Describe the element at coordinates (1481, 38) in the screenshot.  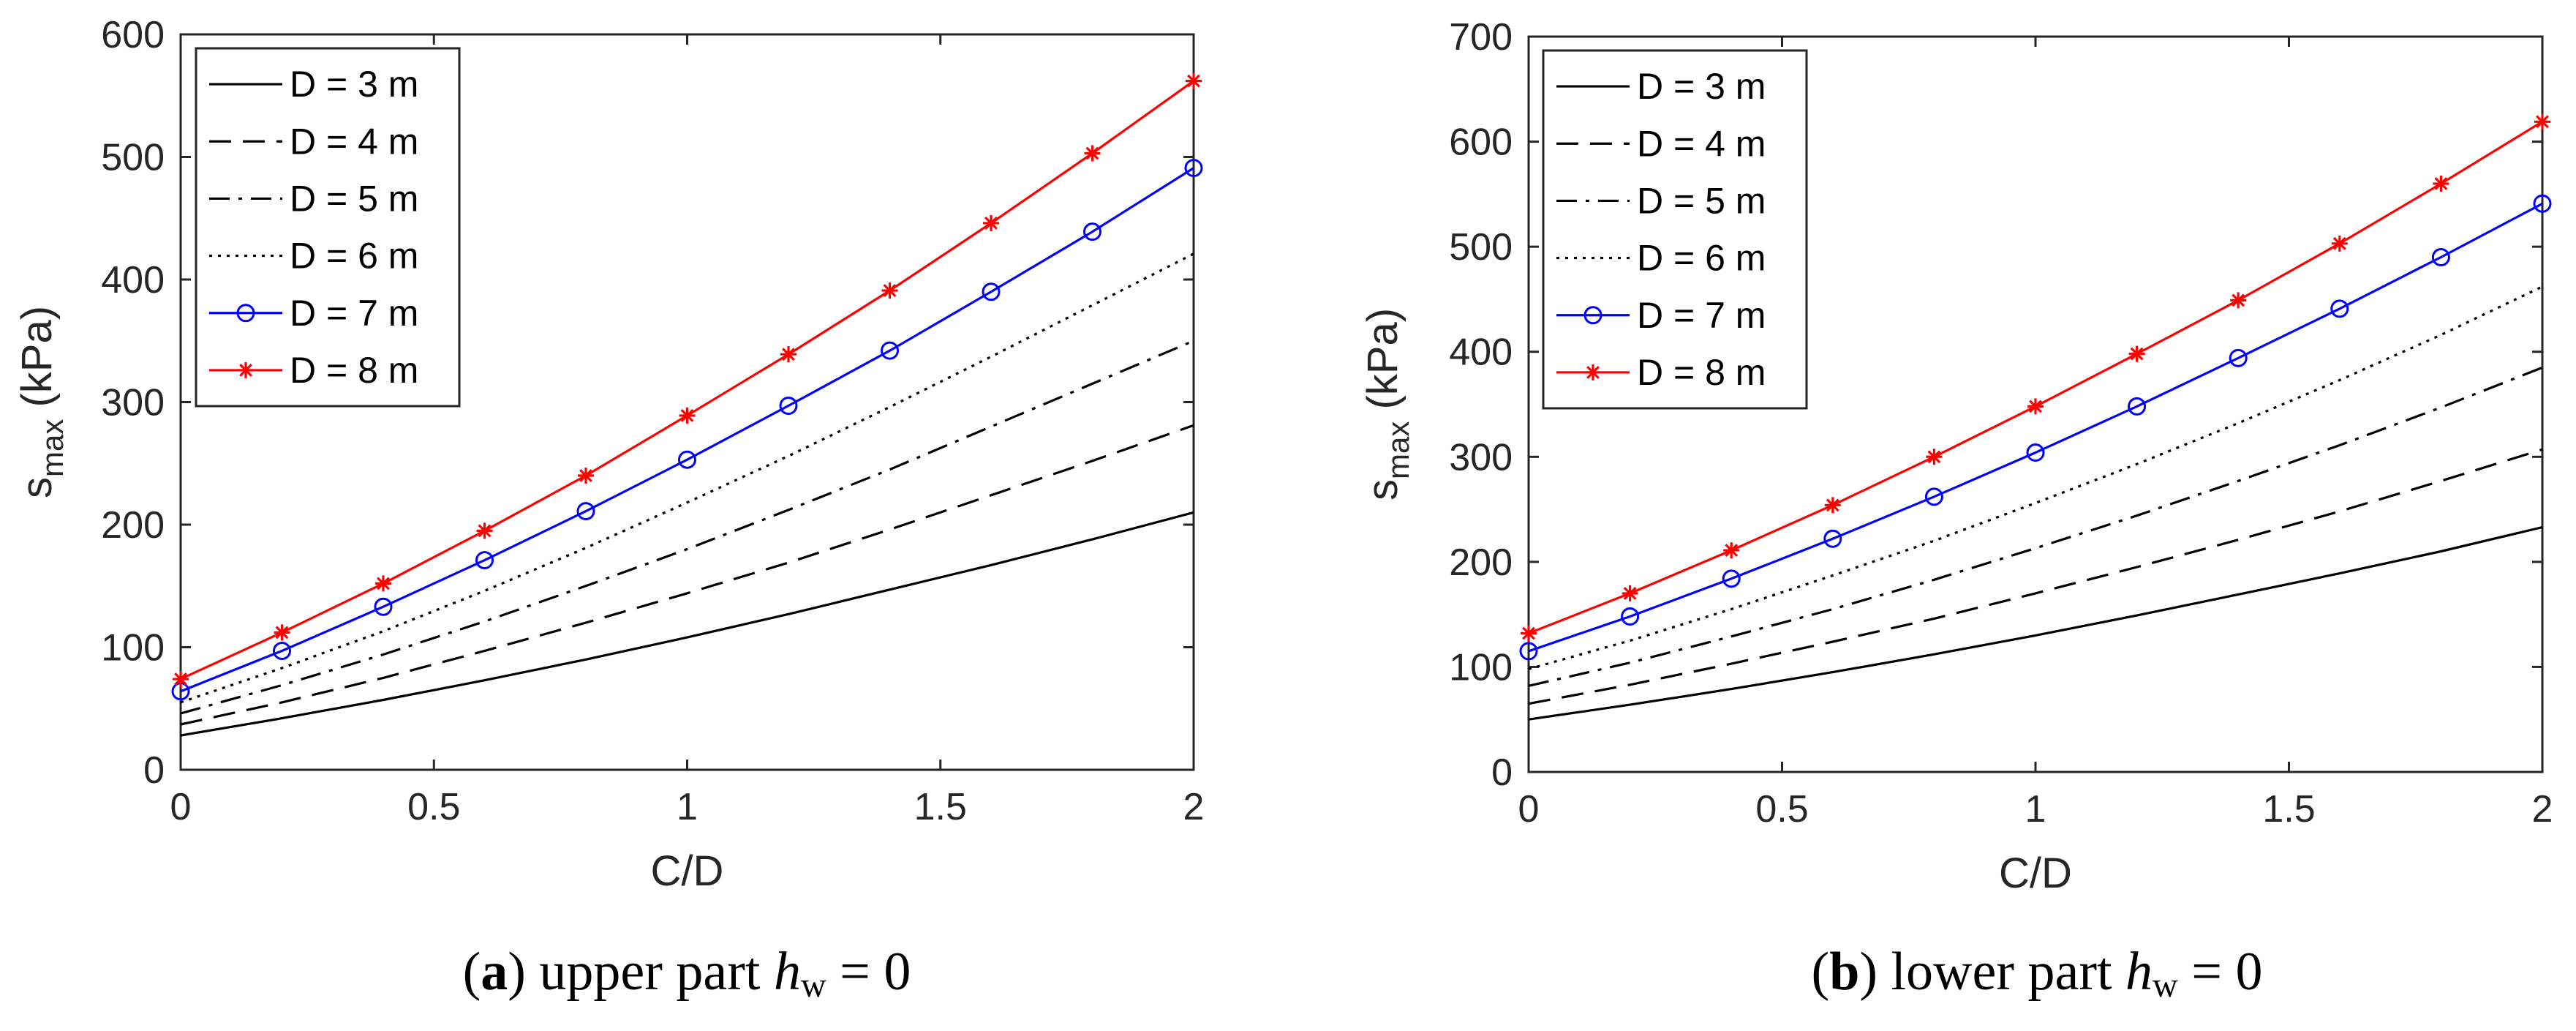
I see `y-tick-label: 700` at that location.